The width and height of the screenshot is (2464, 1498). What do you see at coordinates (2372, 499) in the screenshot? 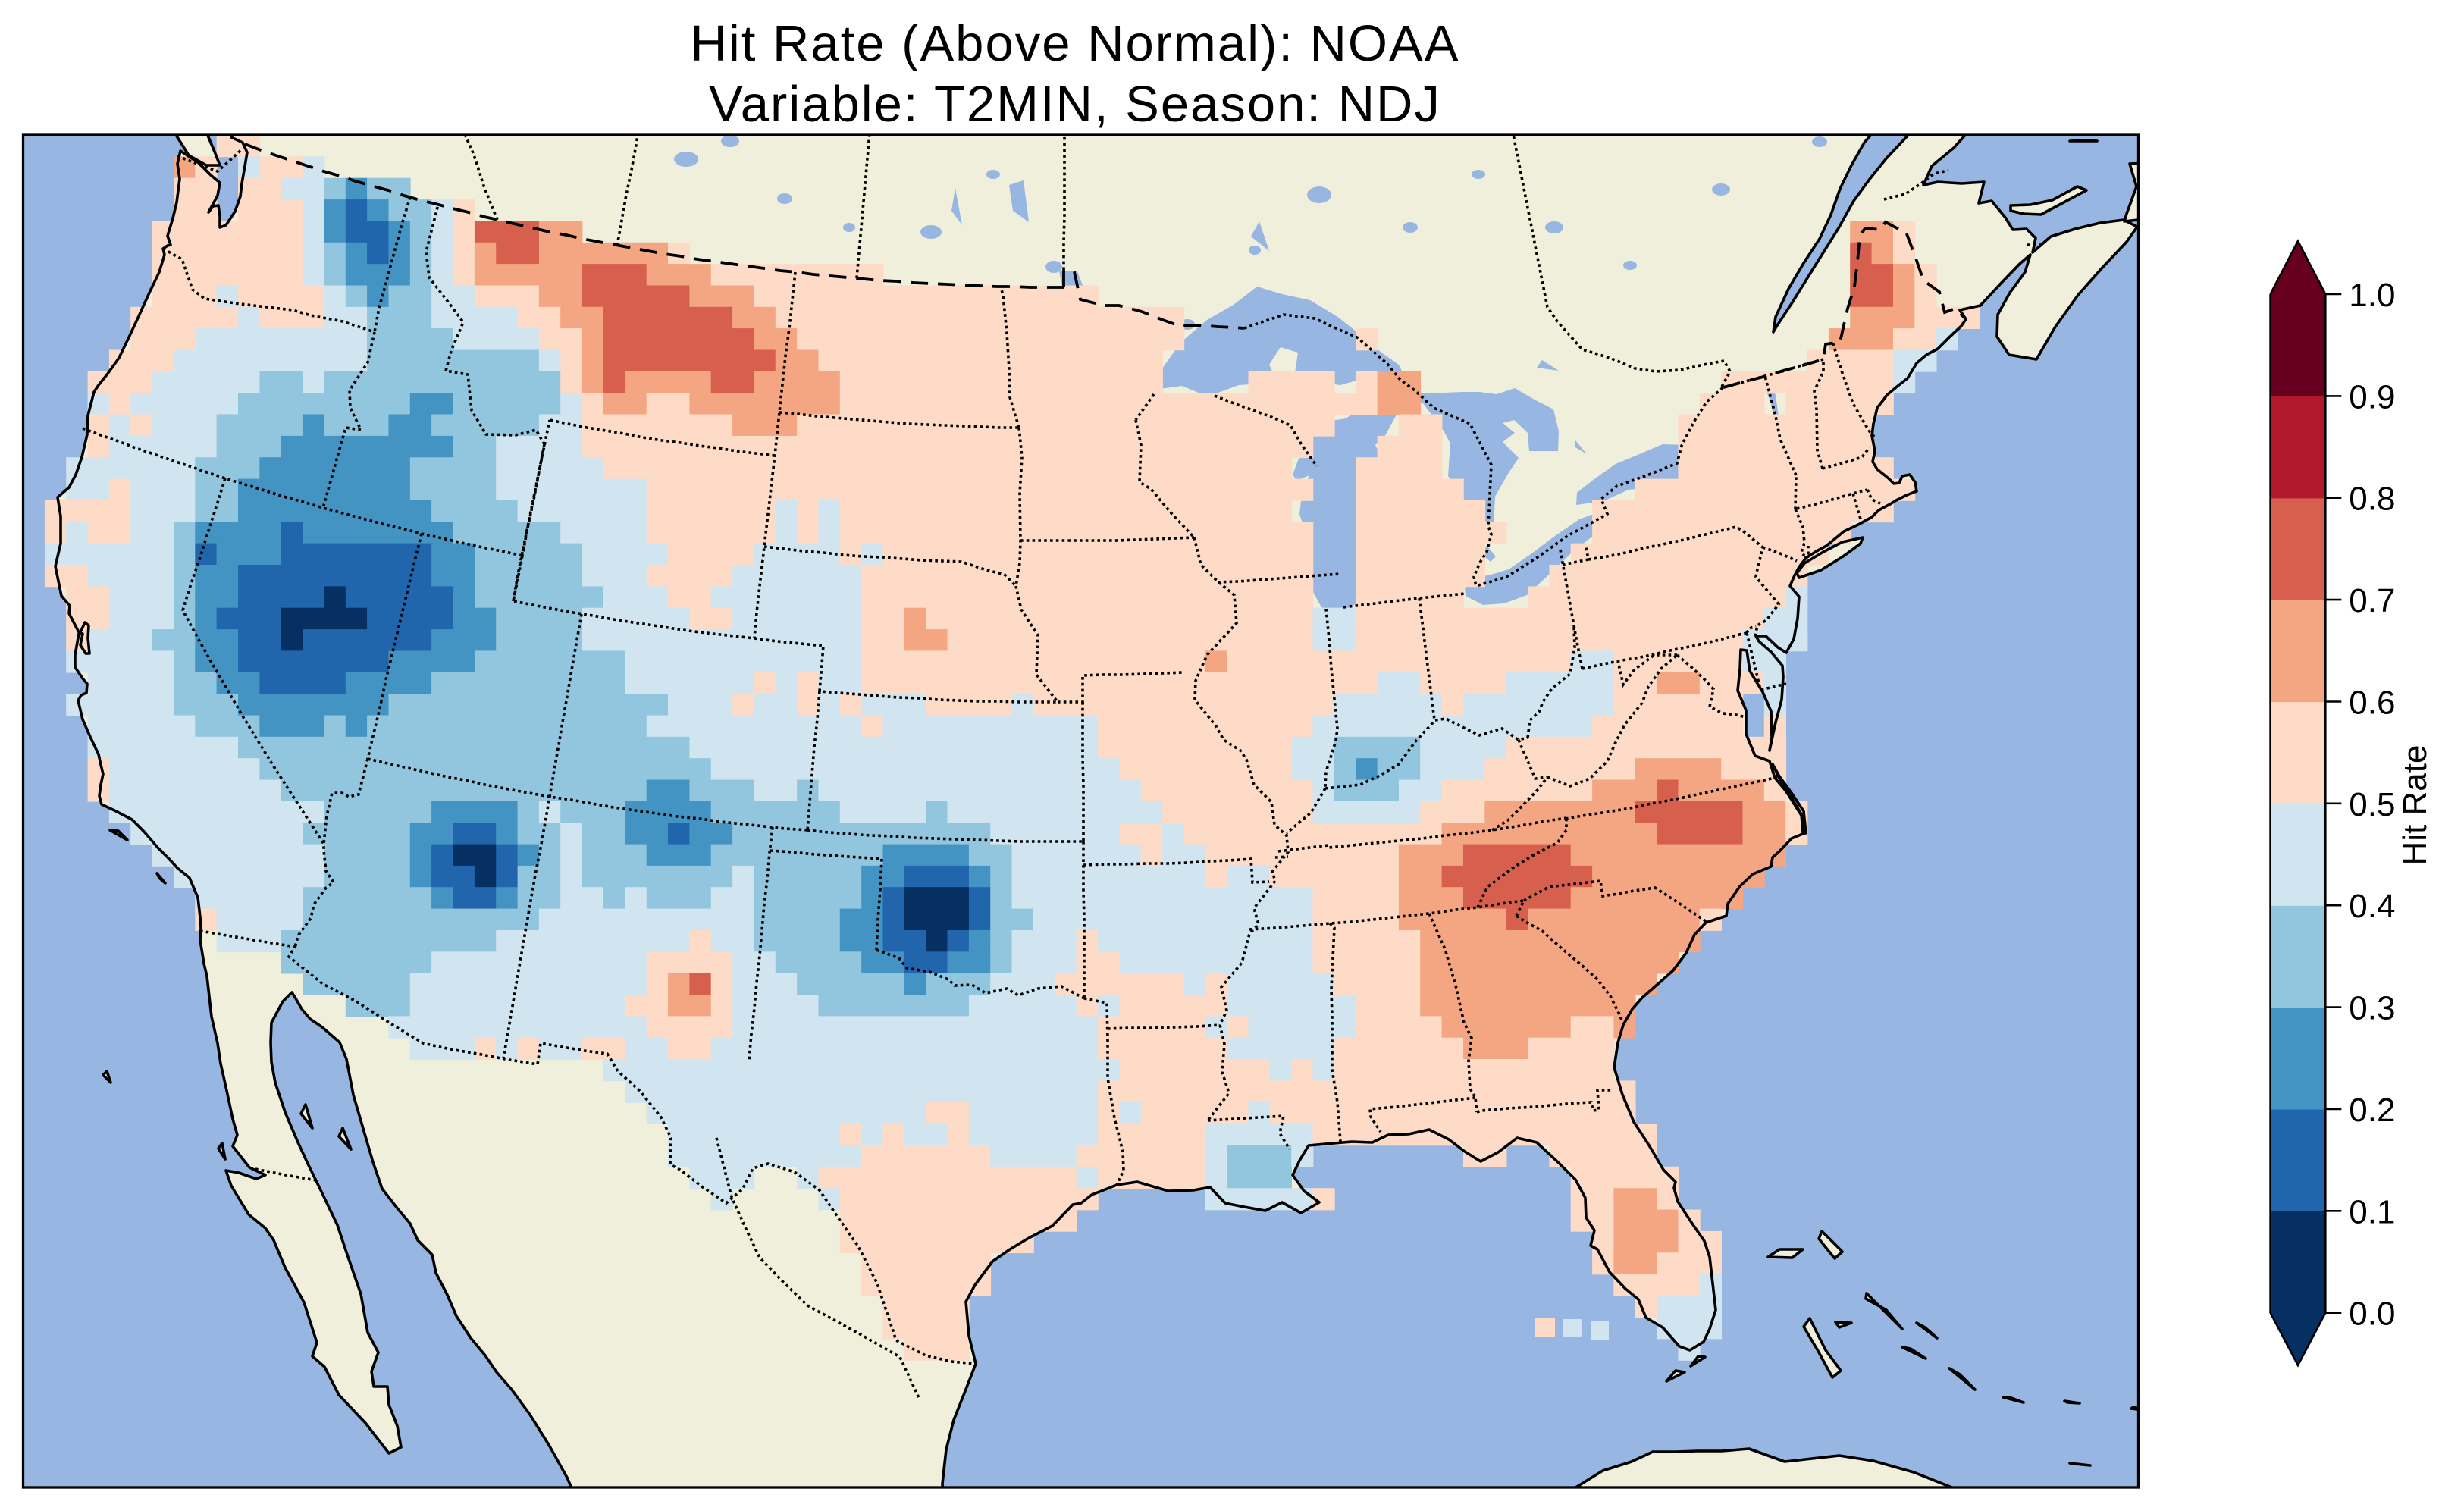
I see `svg-text: 0.8` at bounding box center [2372, 499].